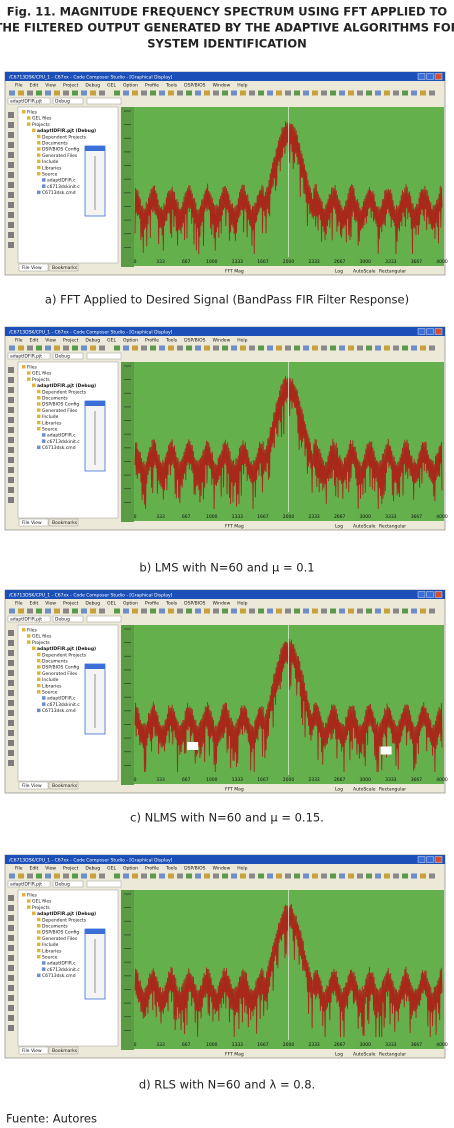 This screenshot has height=1128, width=454. I want to click on tree-item: GEL files, so click(42, 902).